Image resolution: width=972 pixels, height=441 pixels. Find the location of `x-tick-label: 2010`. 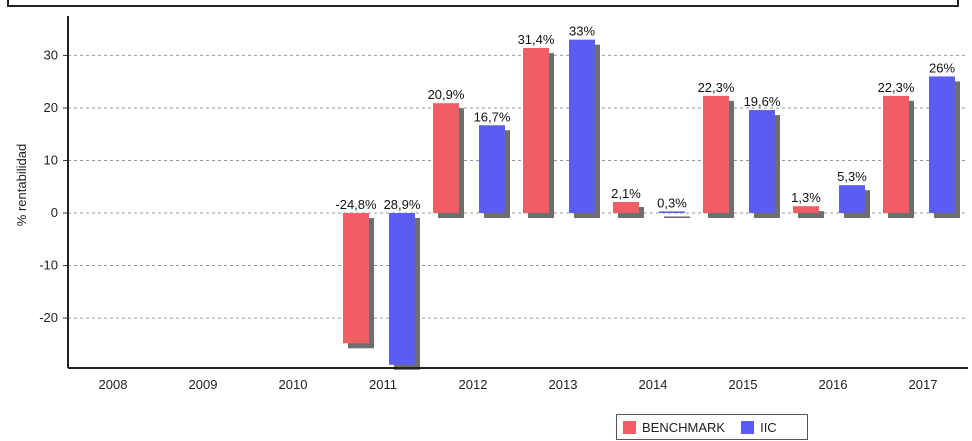

x-tick-label: 2010 is located at coordinates (293, 384).